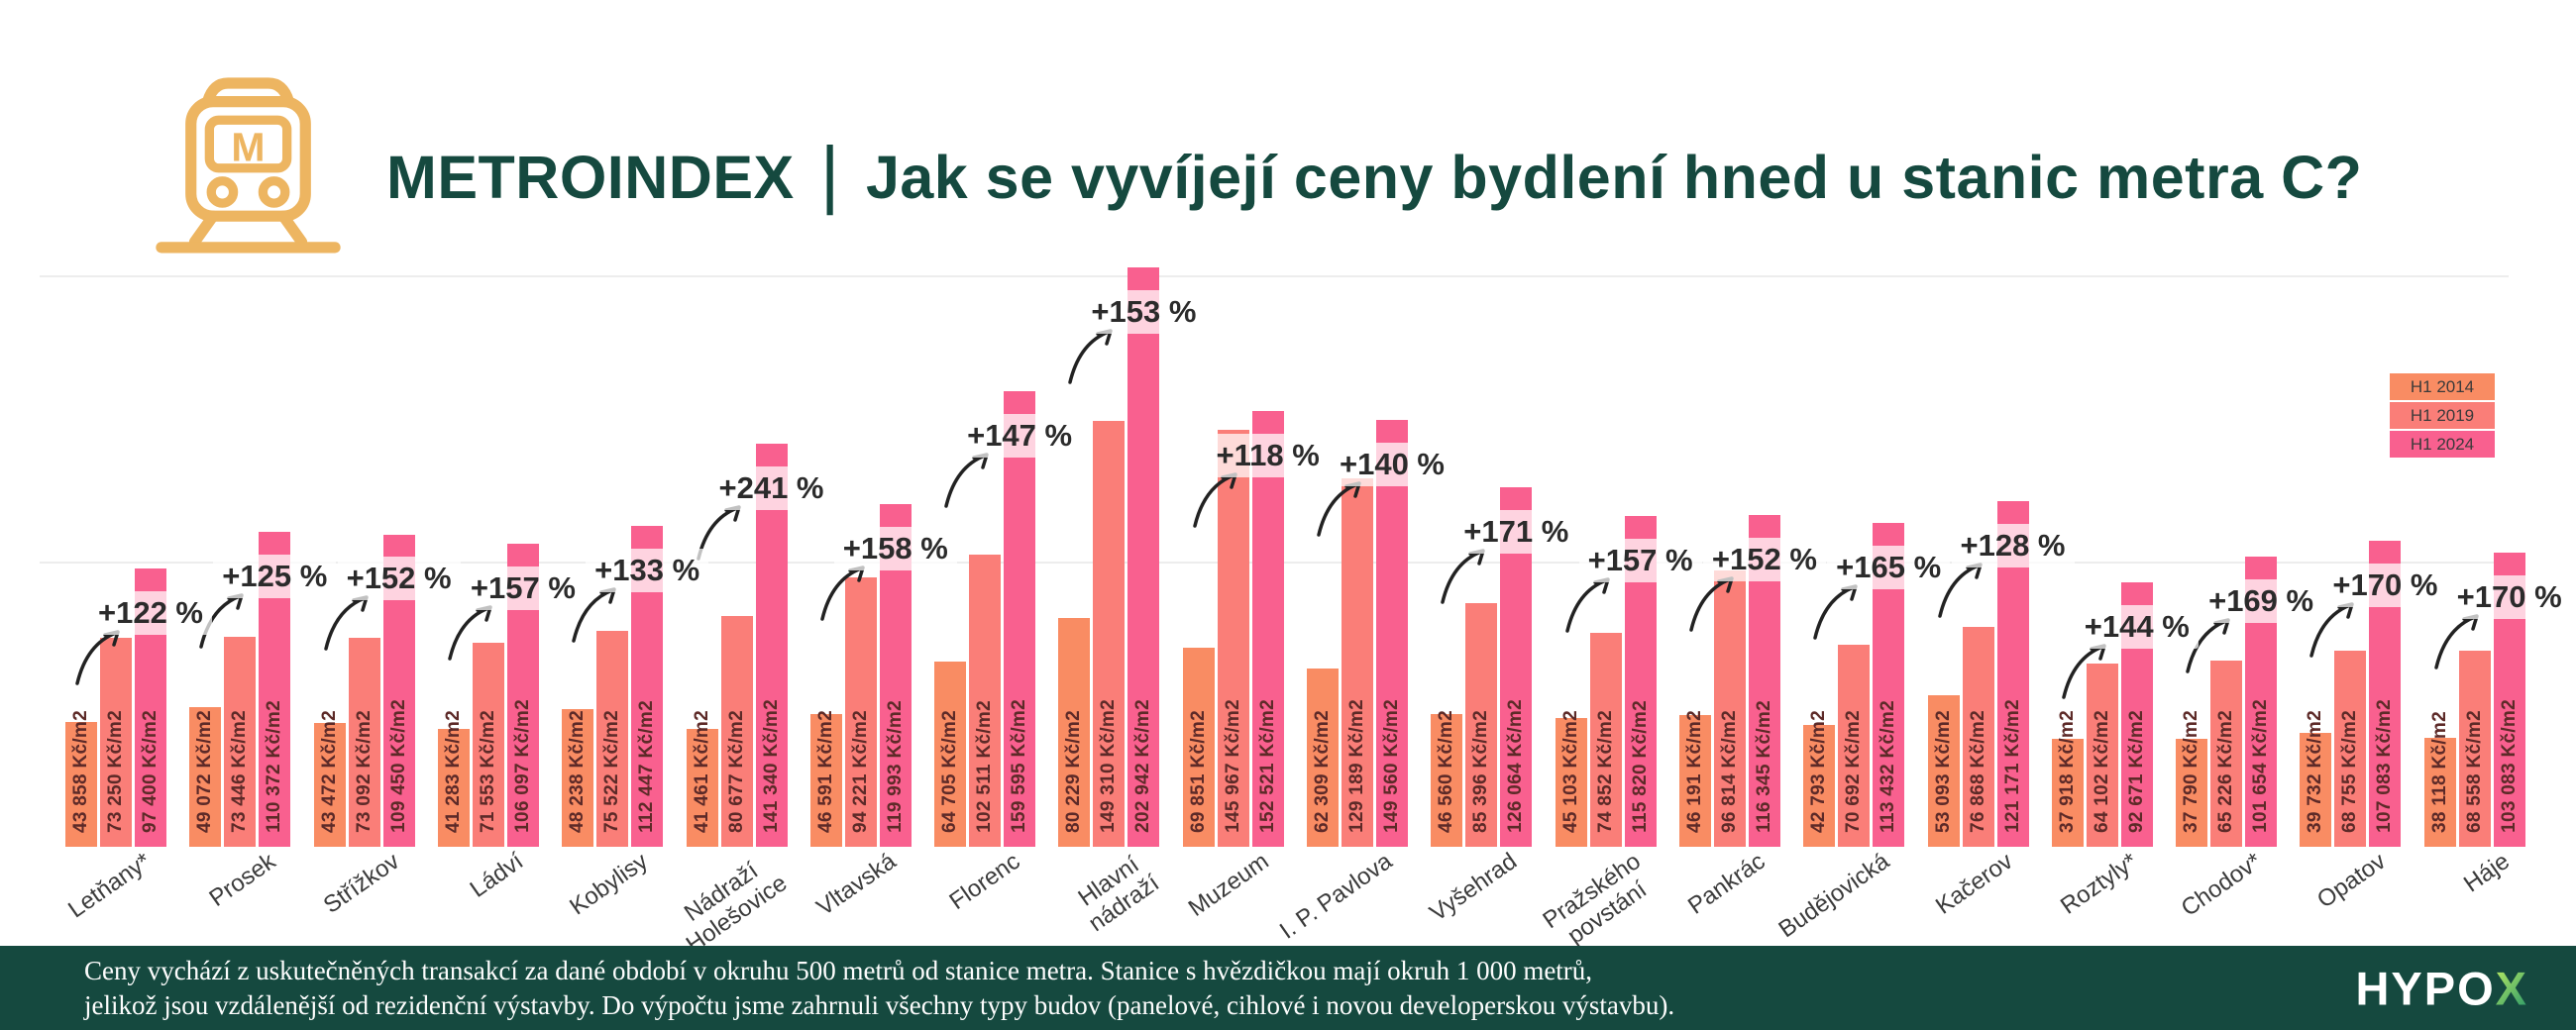  Describe the element at coordinates (248, 93) in the screenshot. I see `train-roof` at that location.